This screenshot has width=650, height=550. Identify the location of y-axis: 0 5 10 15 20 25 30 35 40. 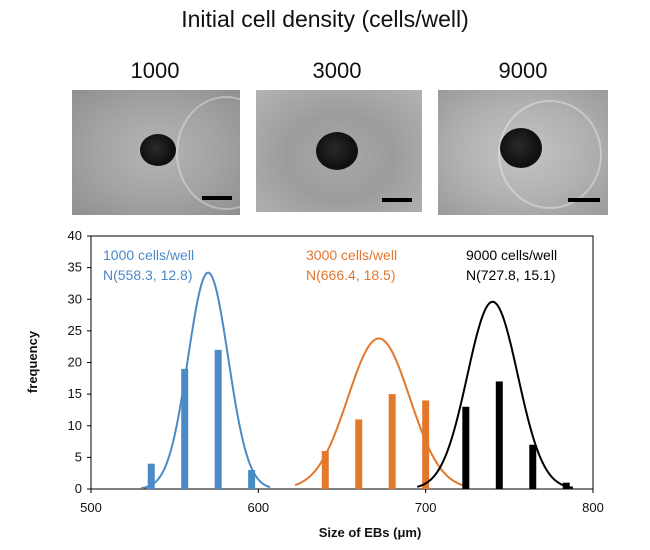
(79, 362).